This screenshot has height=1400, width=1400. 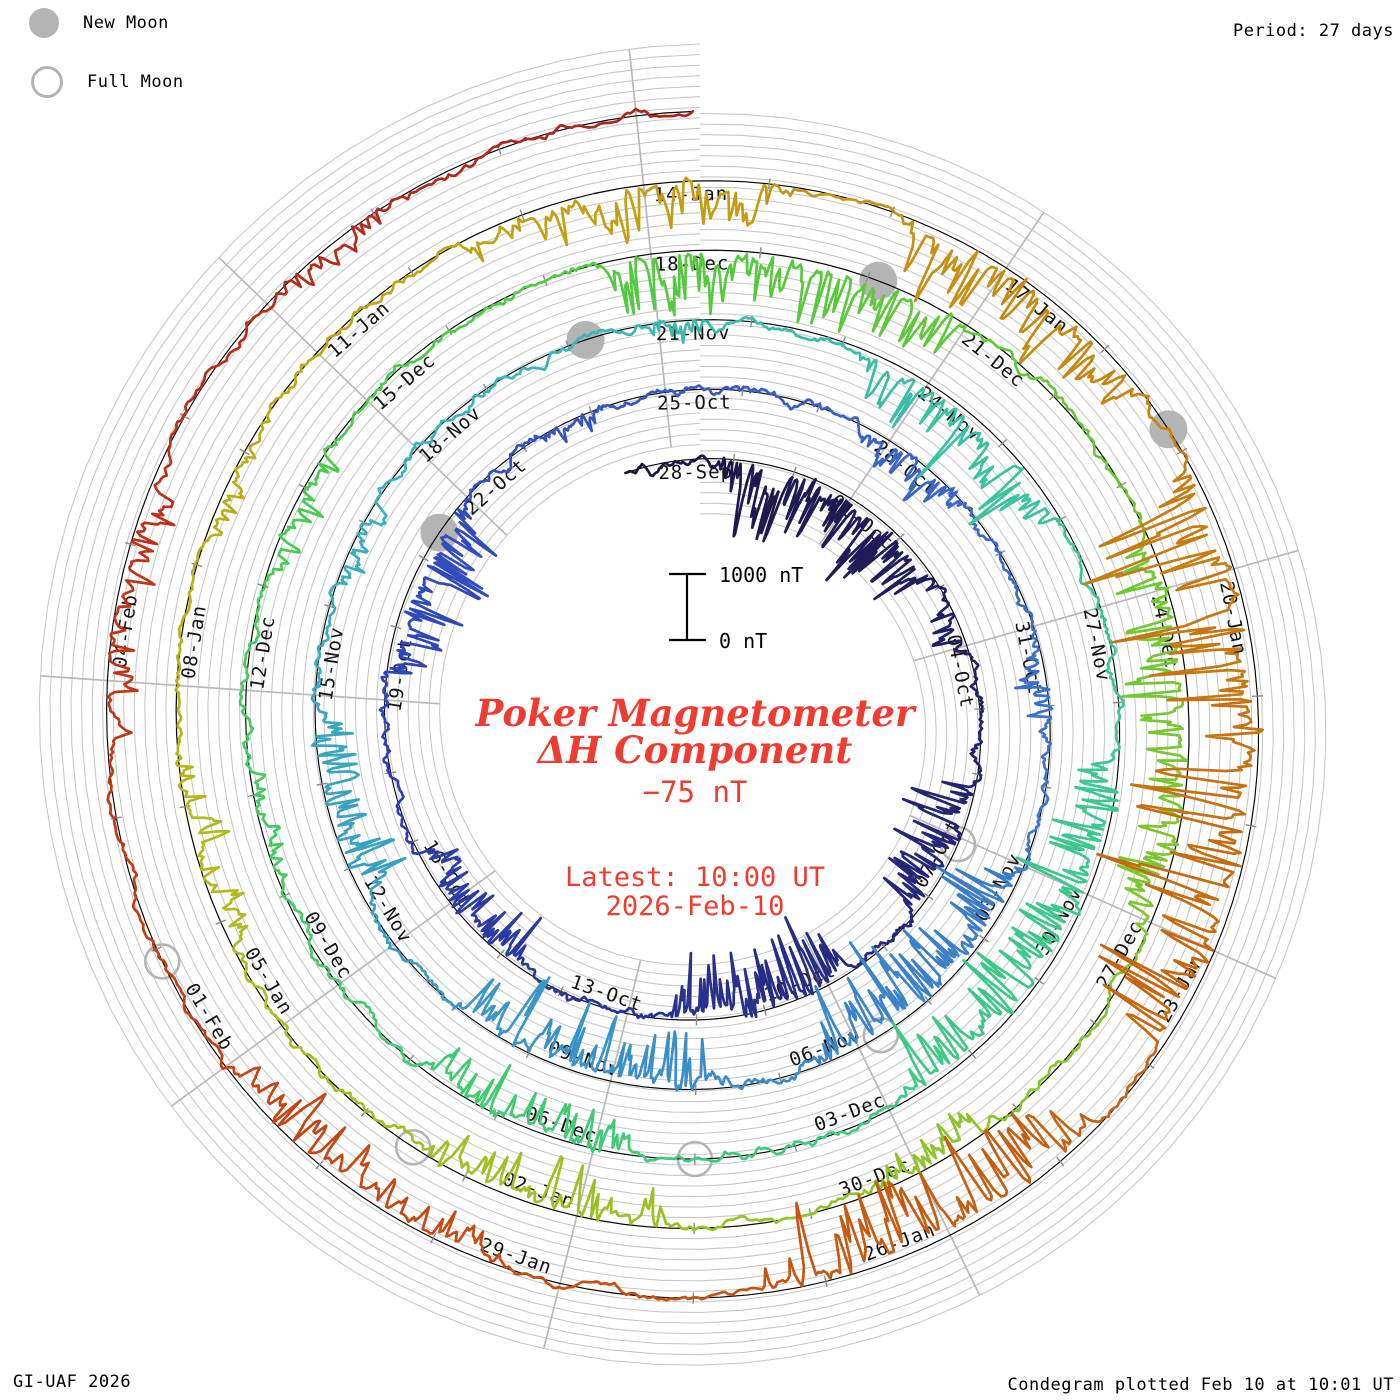 I want to click on new-moon-icon, so click(x=44, y=23).